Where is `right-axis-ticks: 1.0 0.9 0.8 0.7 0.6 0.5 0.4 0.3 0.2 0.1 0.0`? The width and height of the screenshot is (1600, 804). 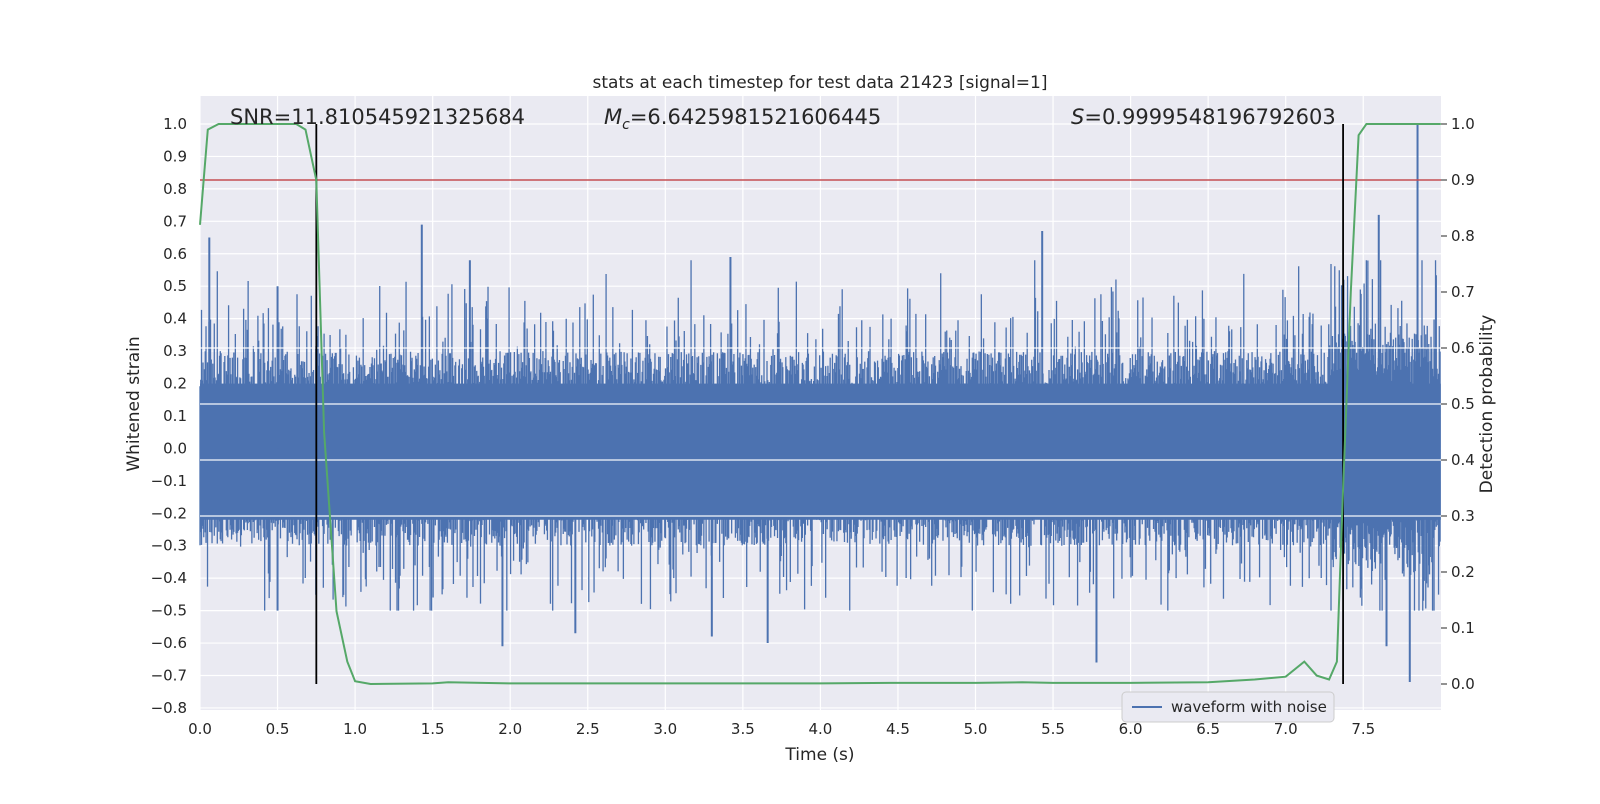
right-axis-ticks: 1.0 0.9 0.8 0.7 0.6 0.5 0.4 0.3 0.2 0.1 0.0 is located at coordinates (1458, 404).